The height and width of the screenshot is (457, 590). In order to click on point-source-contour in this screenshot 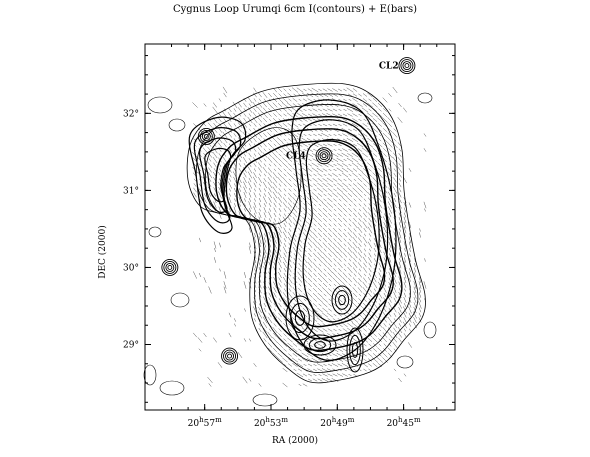, I will do `click(206, 136)`.